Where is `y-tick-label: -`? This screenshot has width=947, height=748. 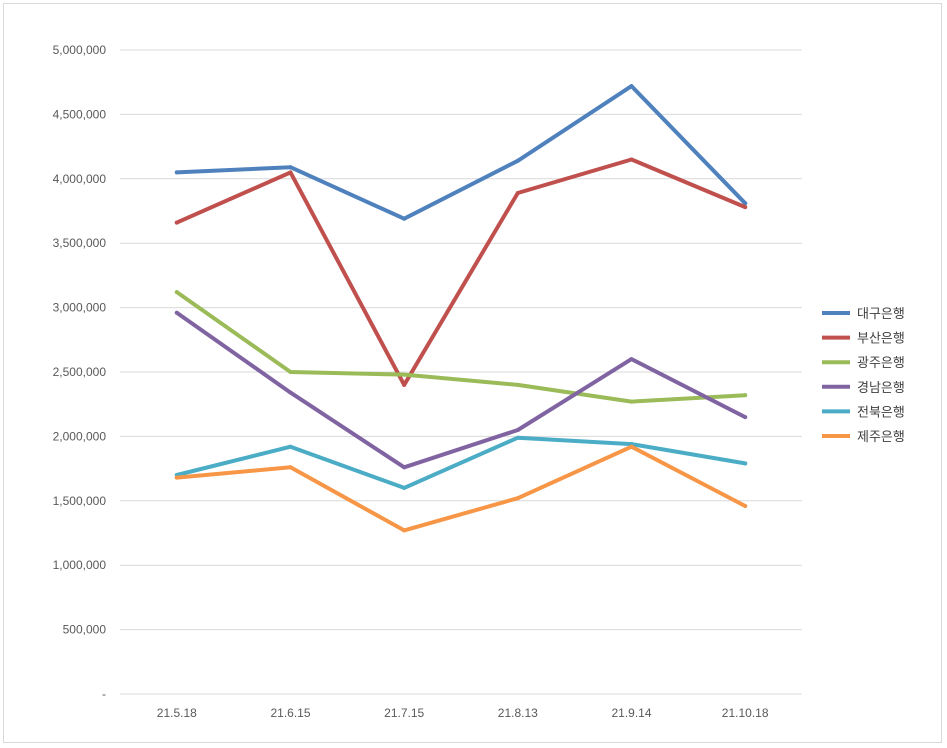 y-tick-label: - is located at coordinates (104, 694).